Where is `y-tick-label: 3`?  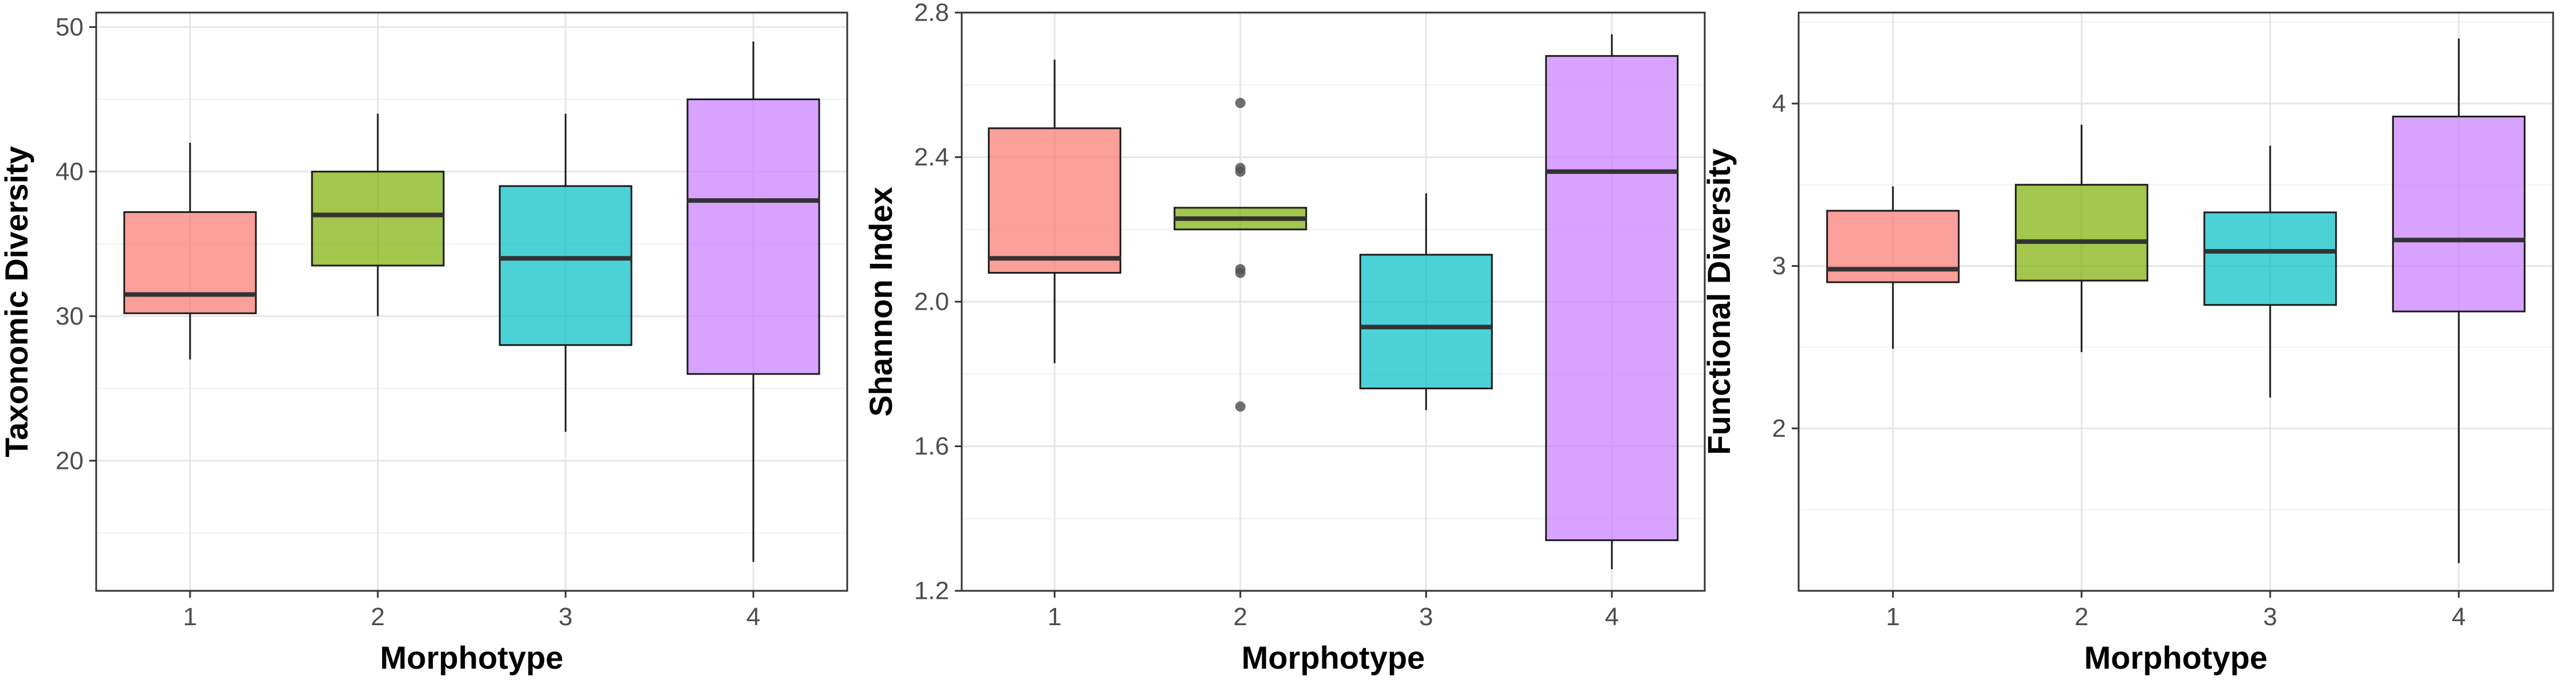
y-tick-label: 3 is located at coordinates (1779, 266).